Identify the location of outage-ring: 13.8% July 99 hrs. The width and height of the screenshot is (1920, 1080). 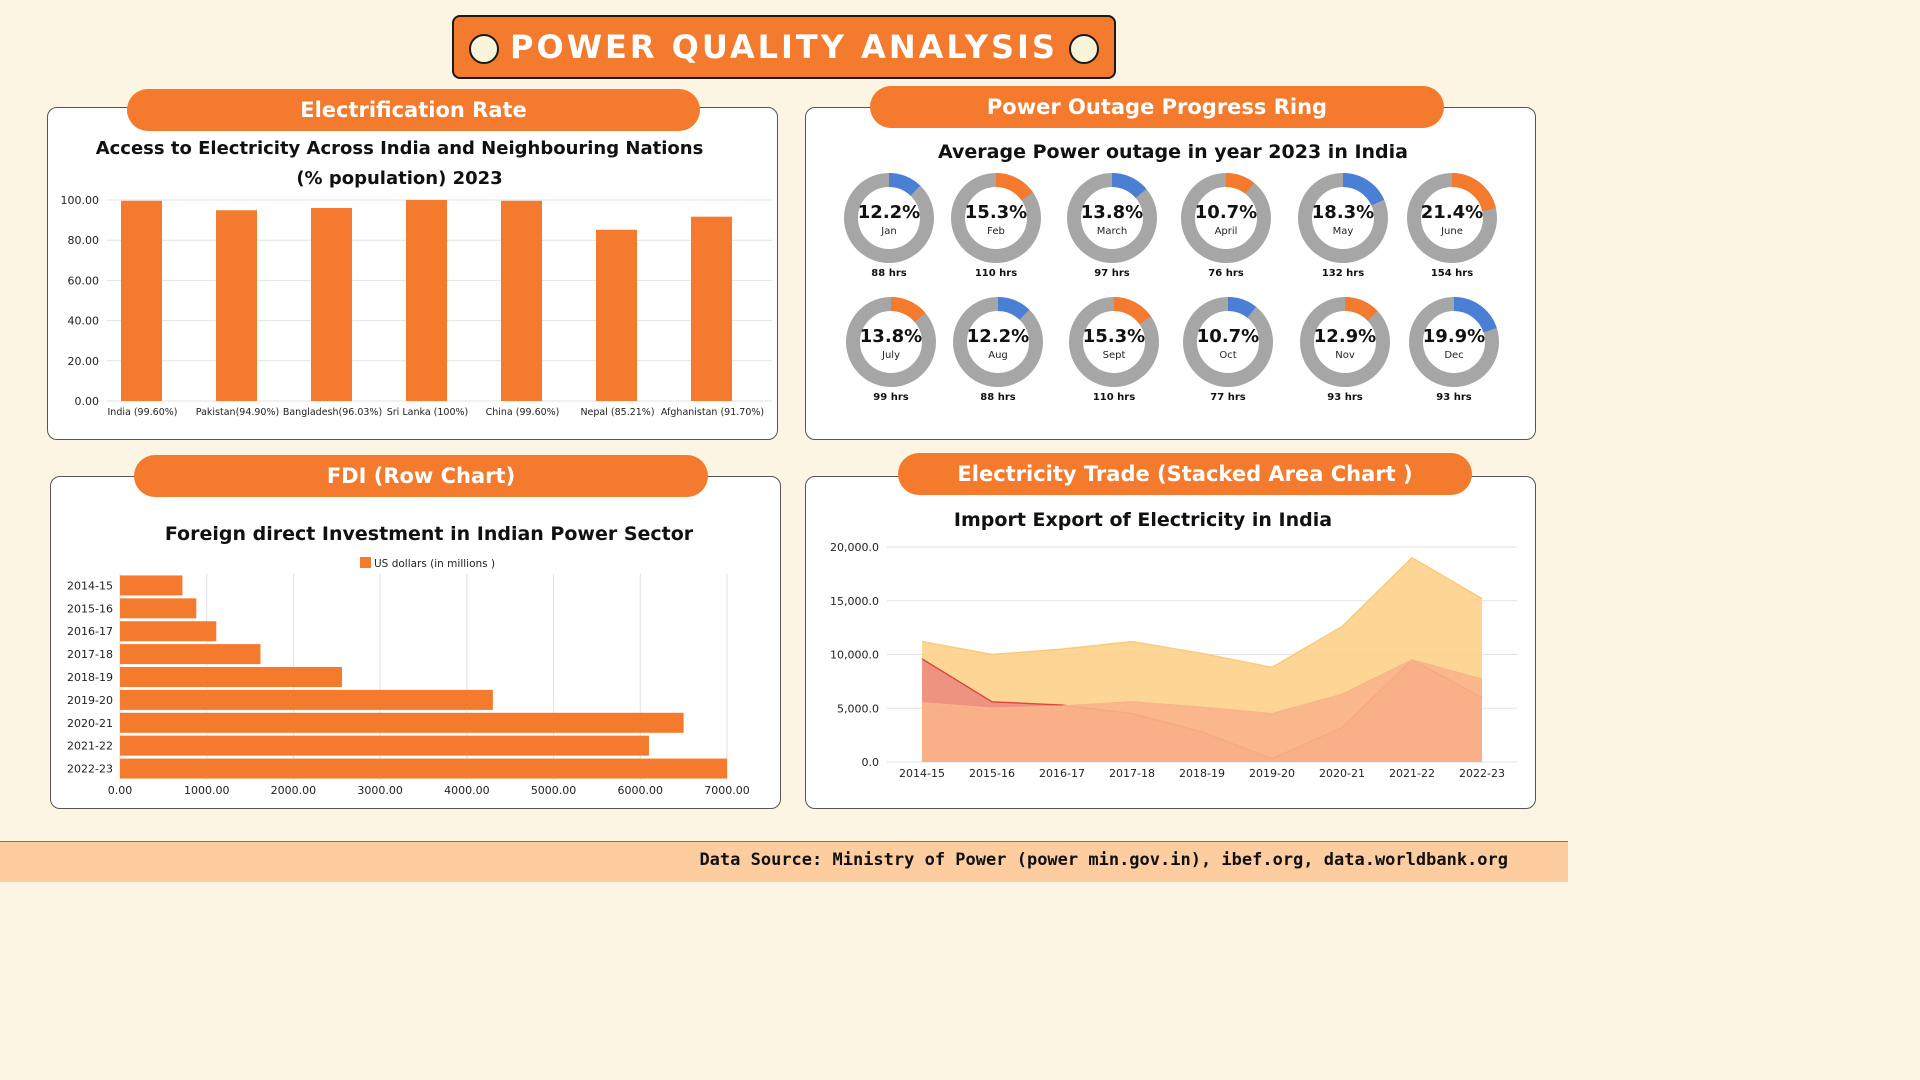
(891, 349).